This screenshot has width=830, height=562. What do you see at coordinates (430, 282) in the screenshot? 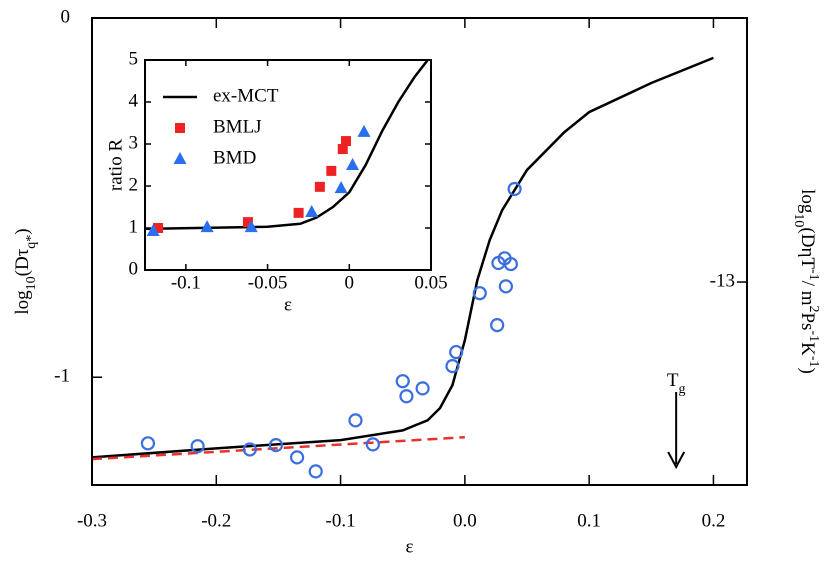
I see `x-tick-label: 0.05` at bounding box center [430, 282].